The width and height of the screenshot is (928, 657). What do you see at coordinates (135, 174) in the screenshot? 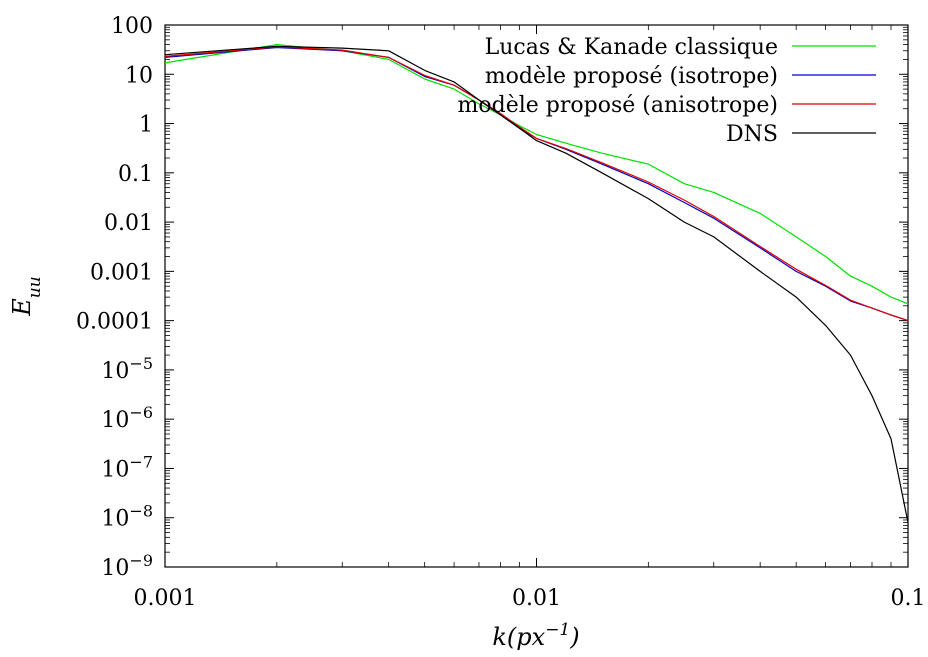
I see `y-tick-label: 0.1` at bounding box center [135, 174].